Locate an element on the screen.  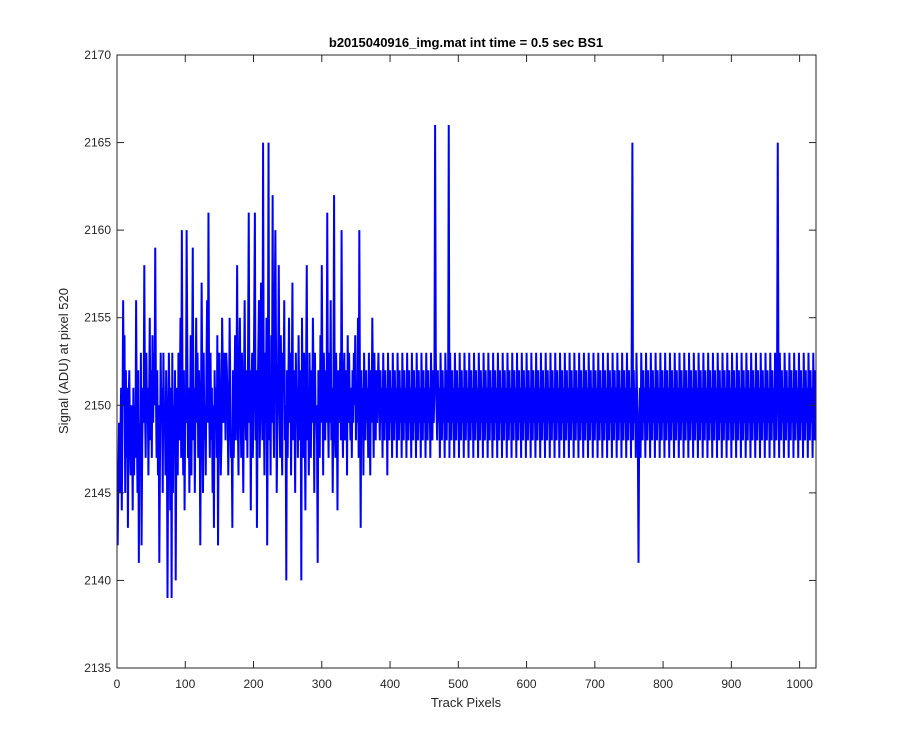
y-tick-label: 2165 is located at coordinates (97, 143).